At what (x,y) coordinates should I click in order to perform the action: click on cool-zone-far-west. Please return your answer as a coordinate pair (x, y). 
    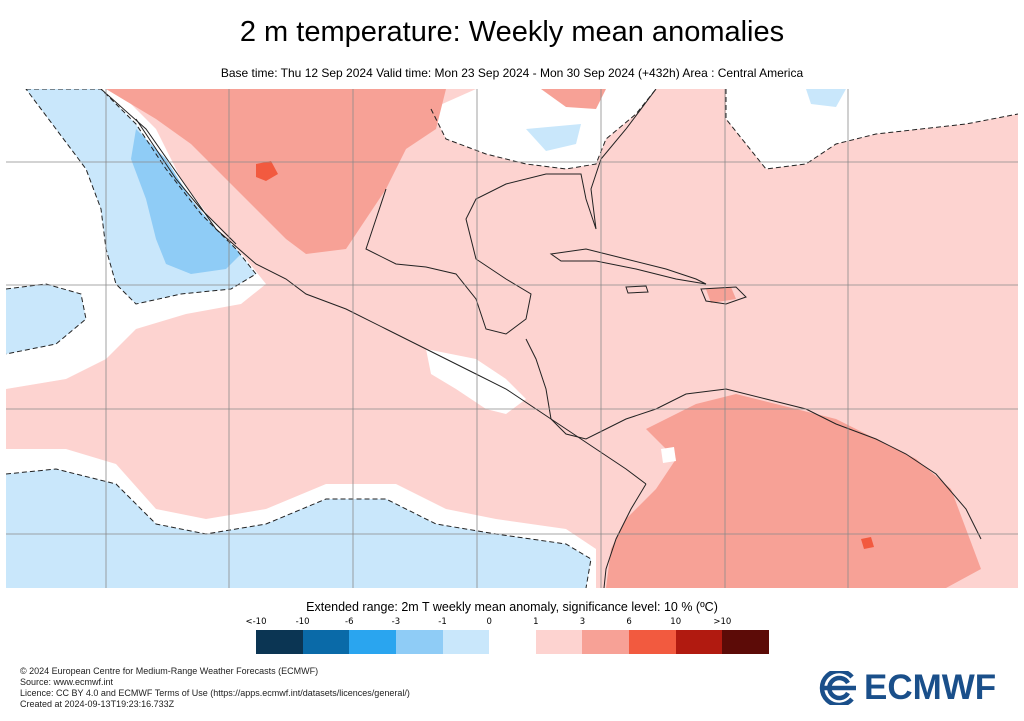
    Looking at the image, I should click on (46, 319).